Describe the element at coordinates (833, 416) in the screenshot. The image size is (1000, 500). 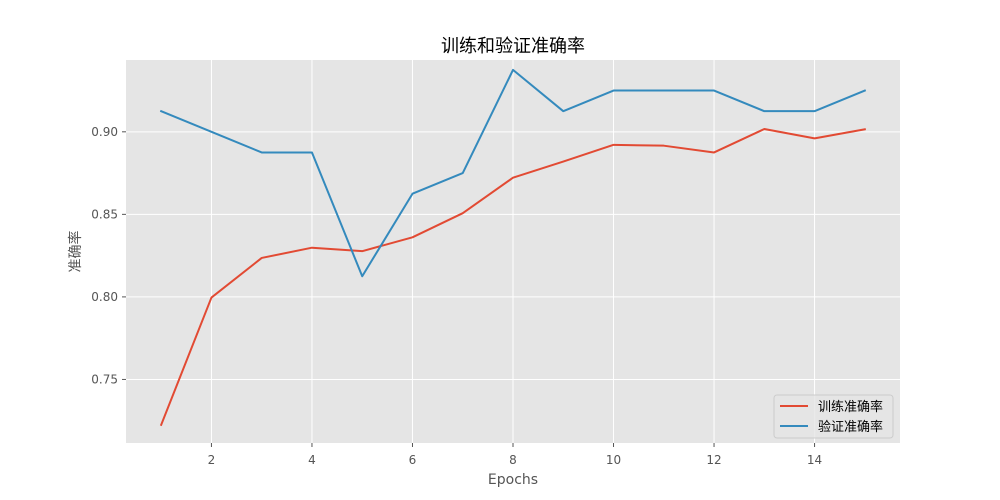
I see `legend: 训练准确率 验证准确率` at that location.